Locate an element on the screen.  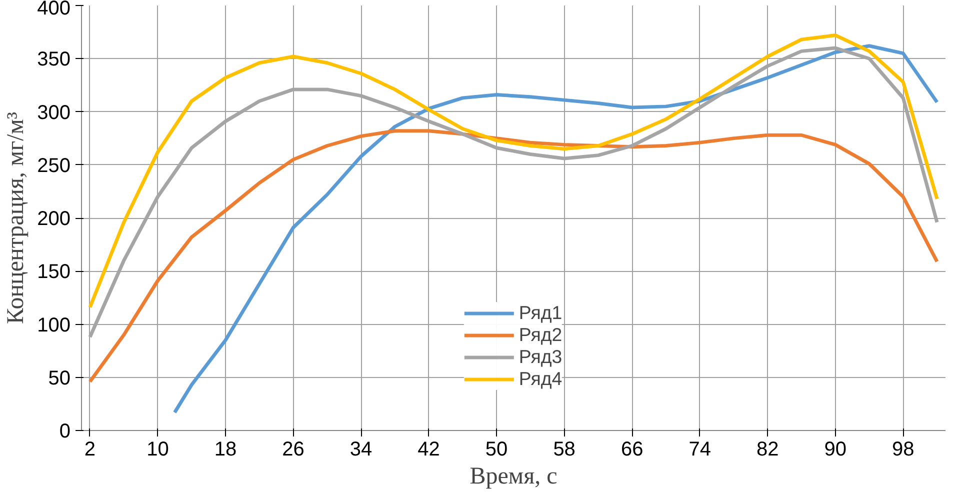
x-tick-label: 82 is located at coordinates (767, 449).